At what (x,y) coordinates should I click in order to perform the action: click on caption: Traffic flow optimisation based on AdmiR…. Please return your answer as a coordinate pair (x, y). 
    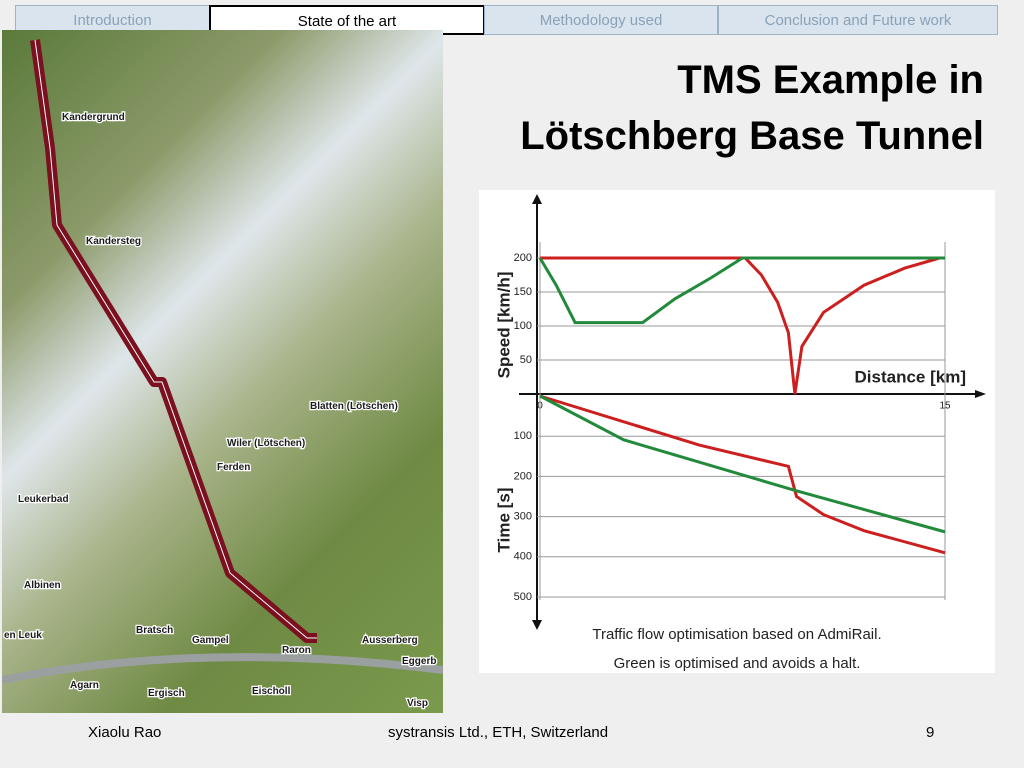
    Looking at the image, I should click on (736, 634).